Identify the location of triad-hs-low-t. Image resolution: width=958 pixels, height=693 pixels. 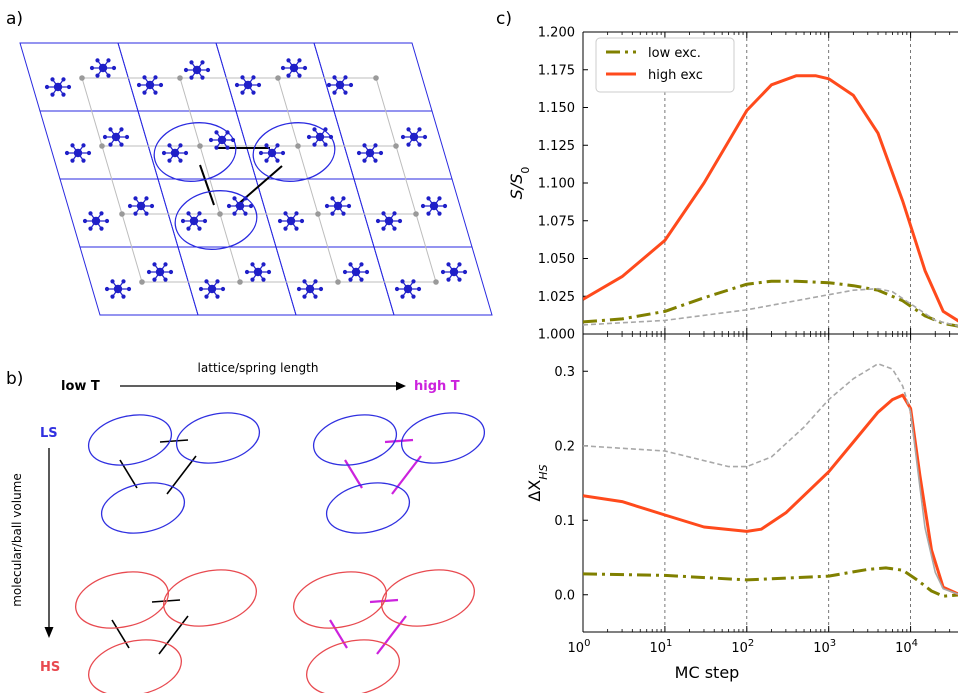
(166, 631).